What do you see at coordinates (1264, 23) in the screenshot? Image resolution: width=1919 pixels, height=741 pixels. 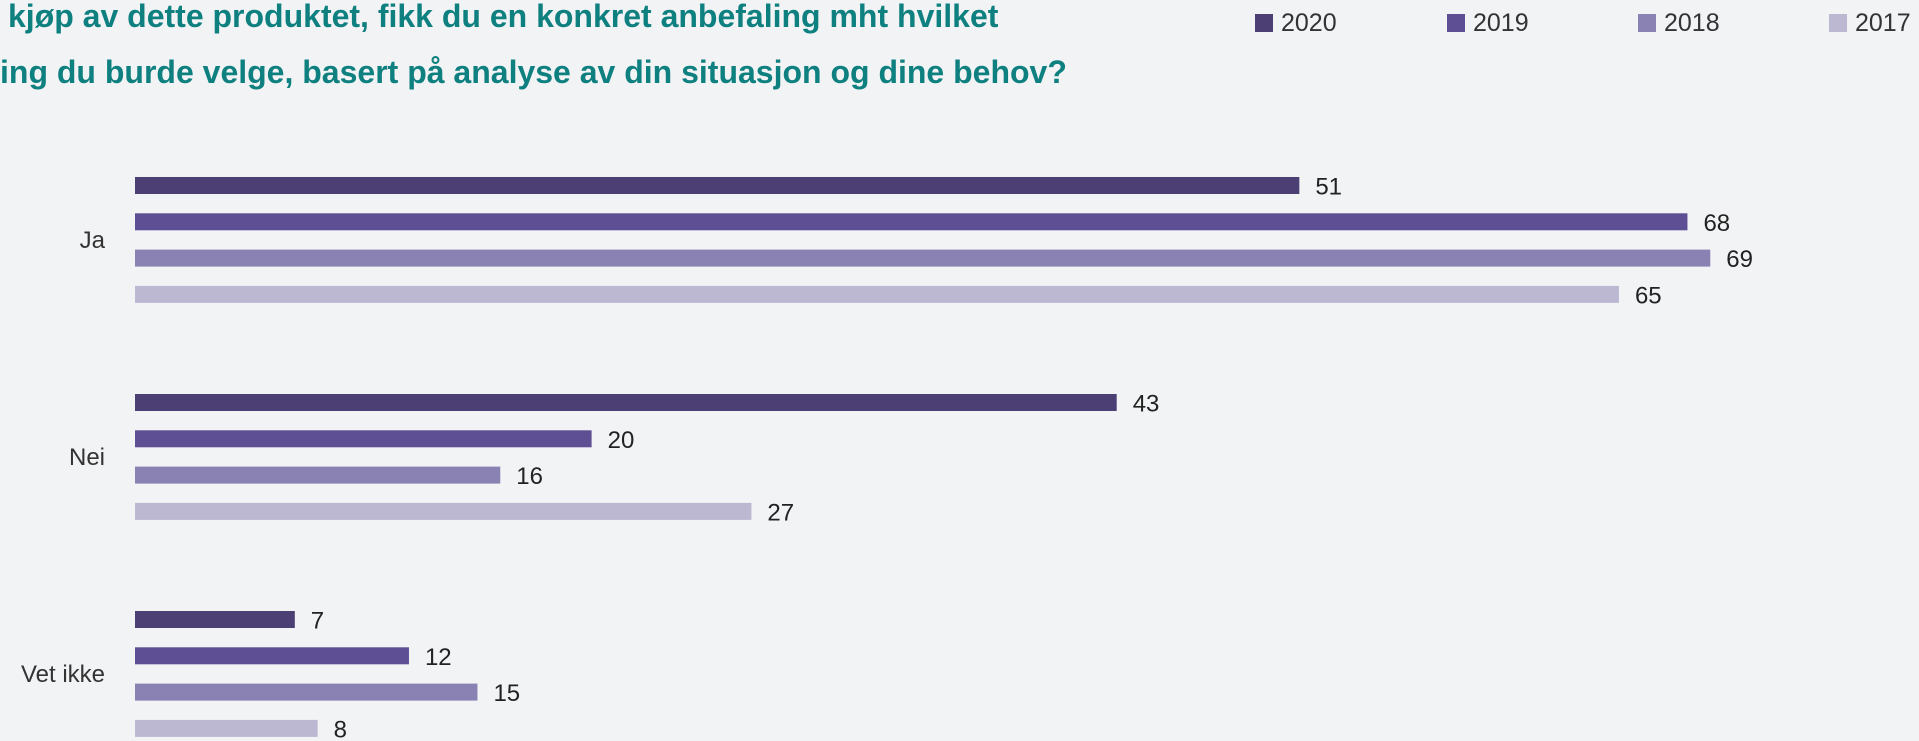 I see `legend-swatch-2020` at bounding box center [1264, 23].